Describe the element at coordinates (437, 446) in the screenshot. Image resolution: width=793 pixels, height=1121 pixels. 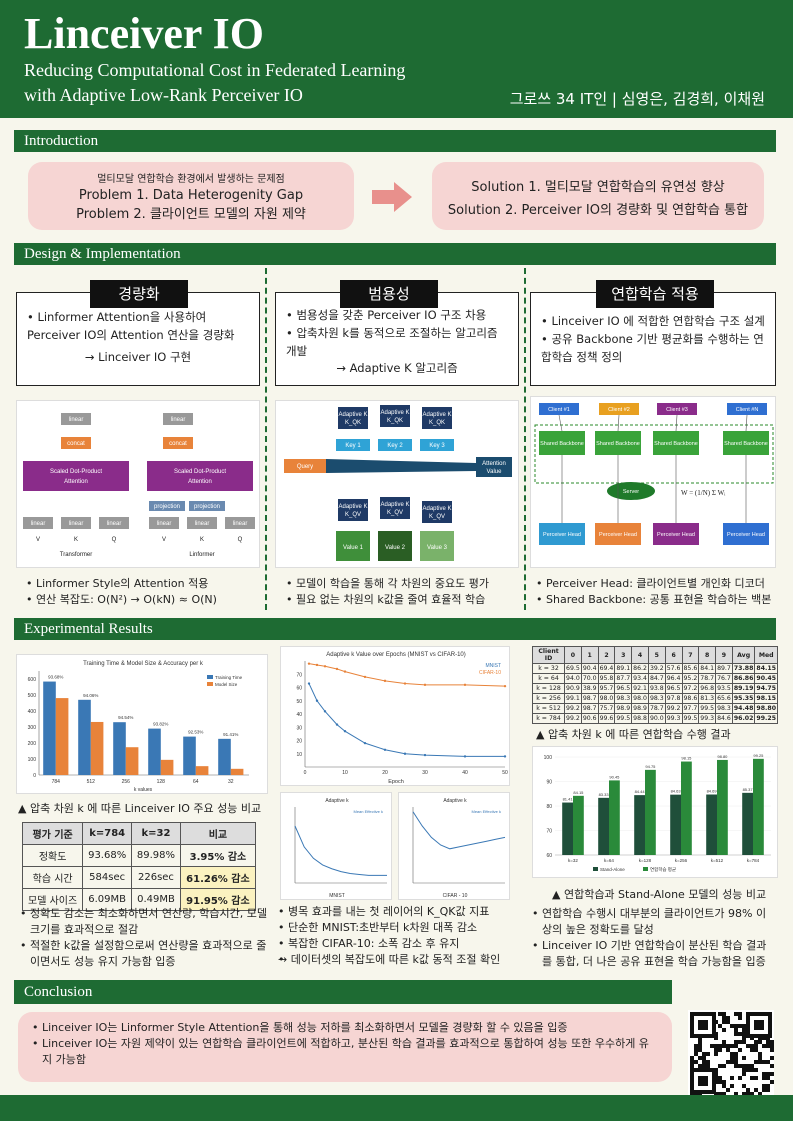
I see `svg-text: Key 3` at that location.